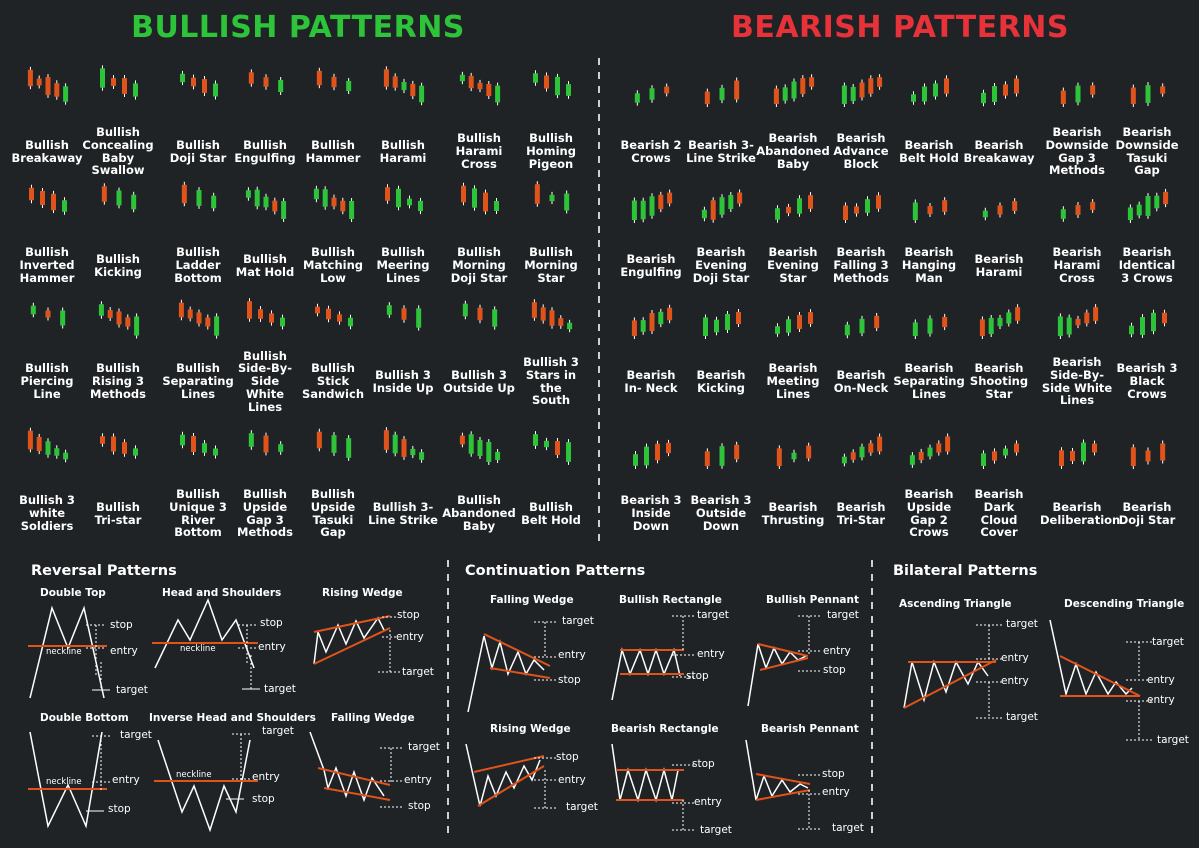  I want to click on pattern-label-line: Bearish 2, so click(651, 144).